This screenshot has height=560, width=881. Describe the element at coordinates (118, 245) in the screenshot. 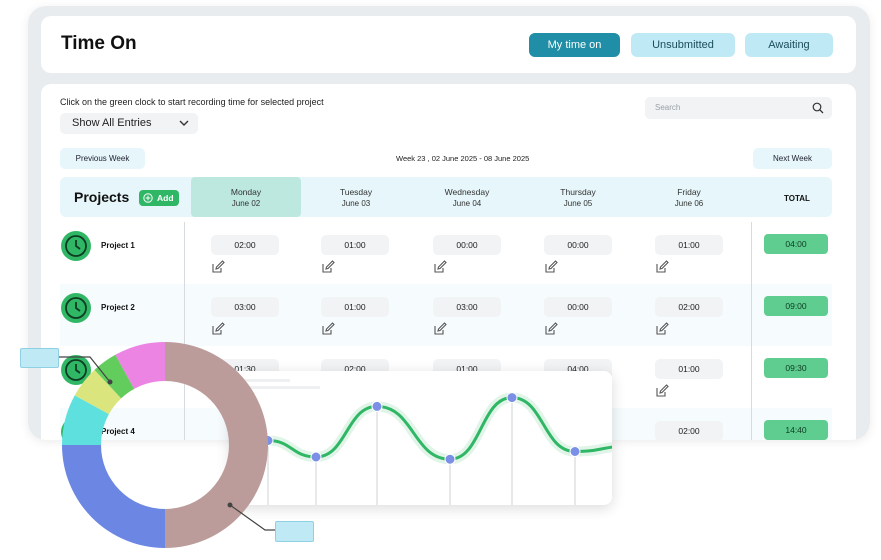

I see `project-name: Project 1` at that location.